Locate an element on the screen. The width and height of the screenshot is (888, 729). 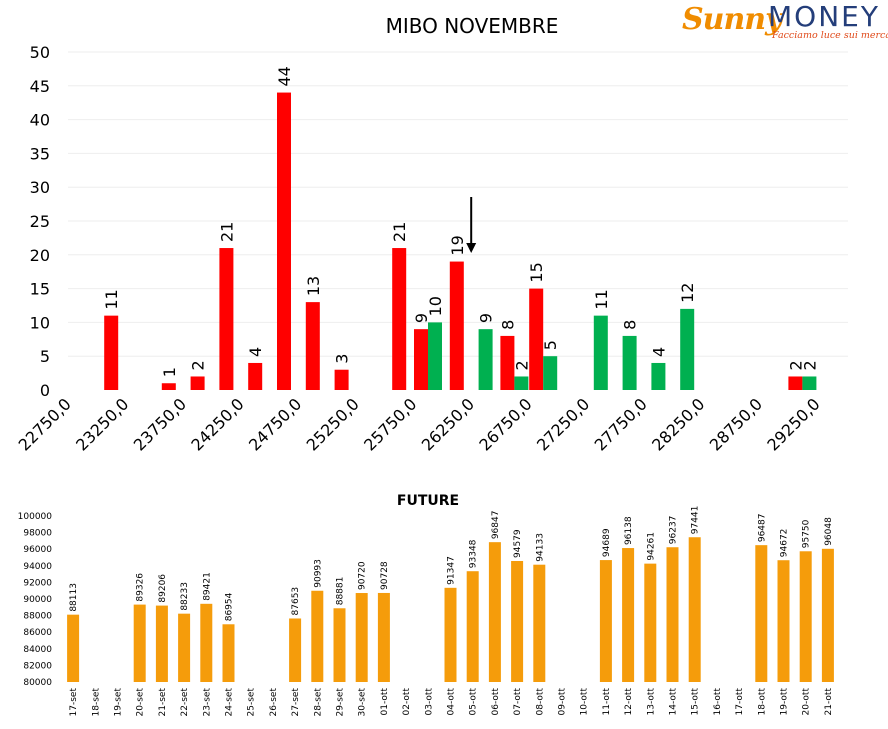
data-label: 9 is located at coordinates (486, 318).